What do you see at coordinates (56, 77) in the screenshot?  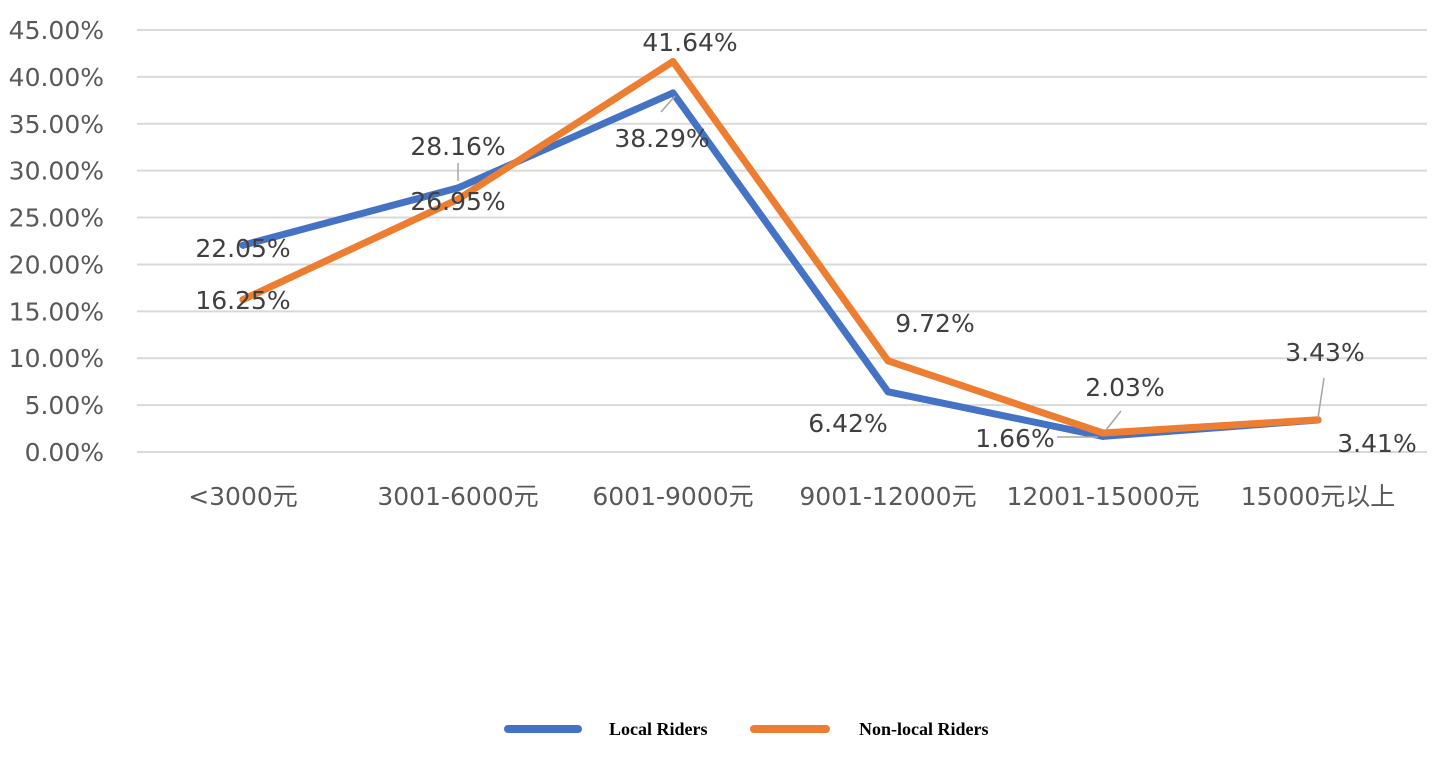 I see `y-tick-label: 40.00%` at bounding box center [56, 77].